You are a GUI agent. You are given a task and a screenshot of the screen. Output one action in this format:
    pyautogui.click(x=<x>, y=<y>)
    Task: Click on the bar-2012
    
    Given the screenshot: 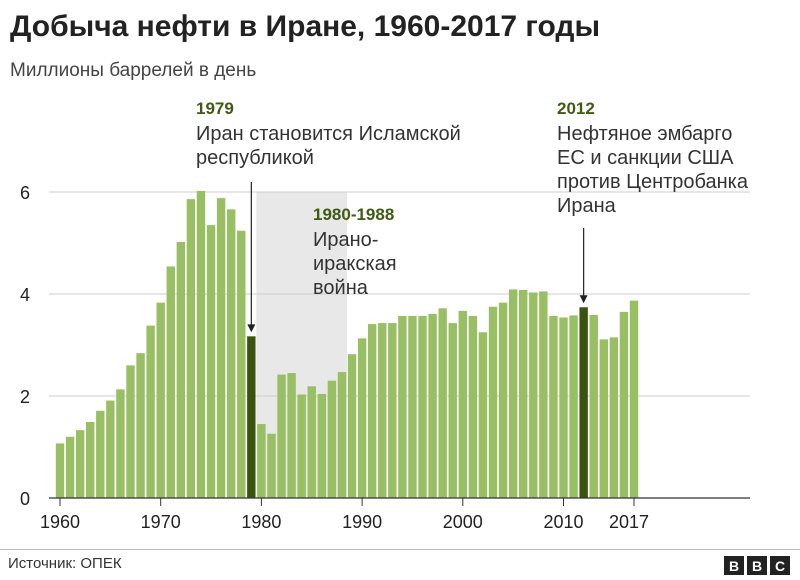 What is the action you would take?
    pyautogui.click(x=583, y=402)
    